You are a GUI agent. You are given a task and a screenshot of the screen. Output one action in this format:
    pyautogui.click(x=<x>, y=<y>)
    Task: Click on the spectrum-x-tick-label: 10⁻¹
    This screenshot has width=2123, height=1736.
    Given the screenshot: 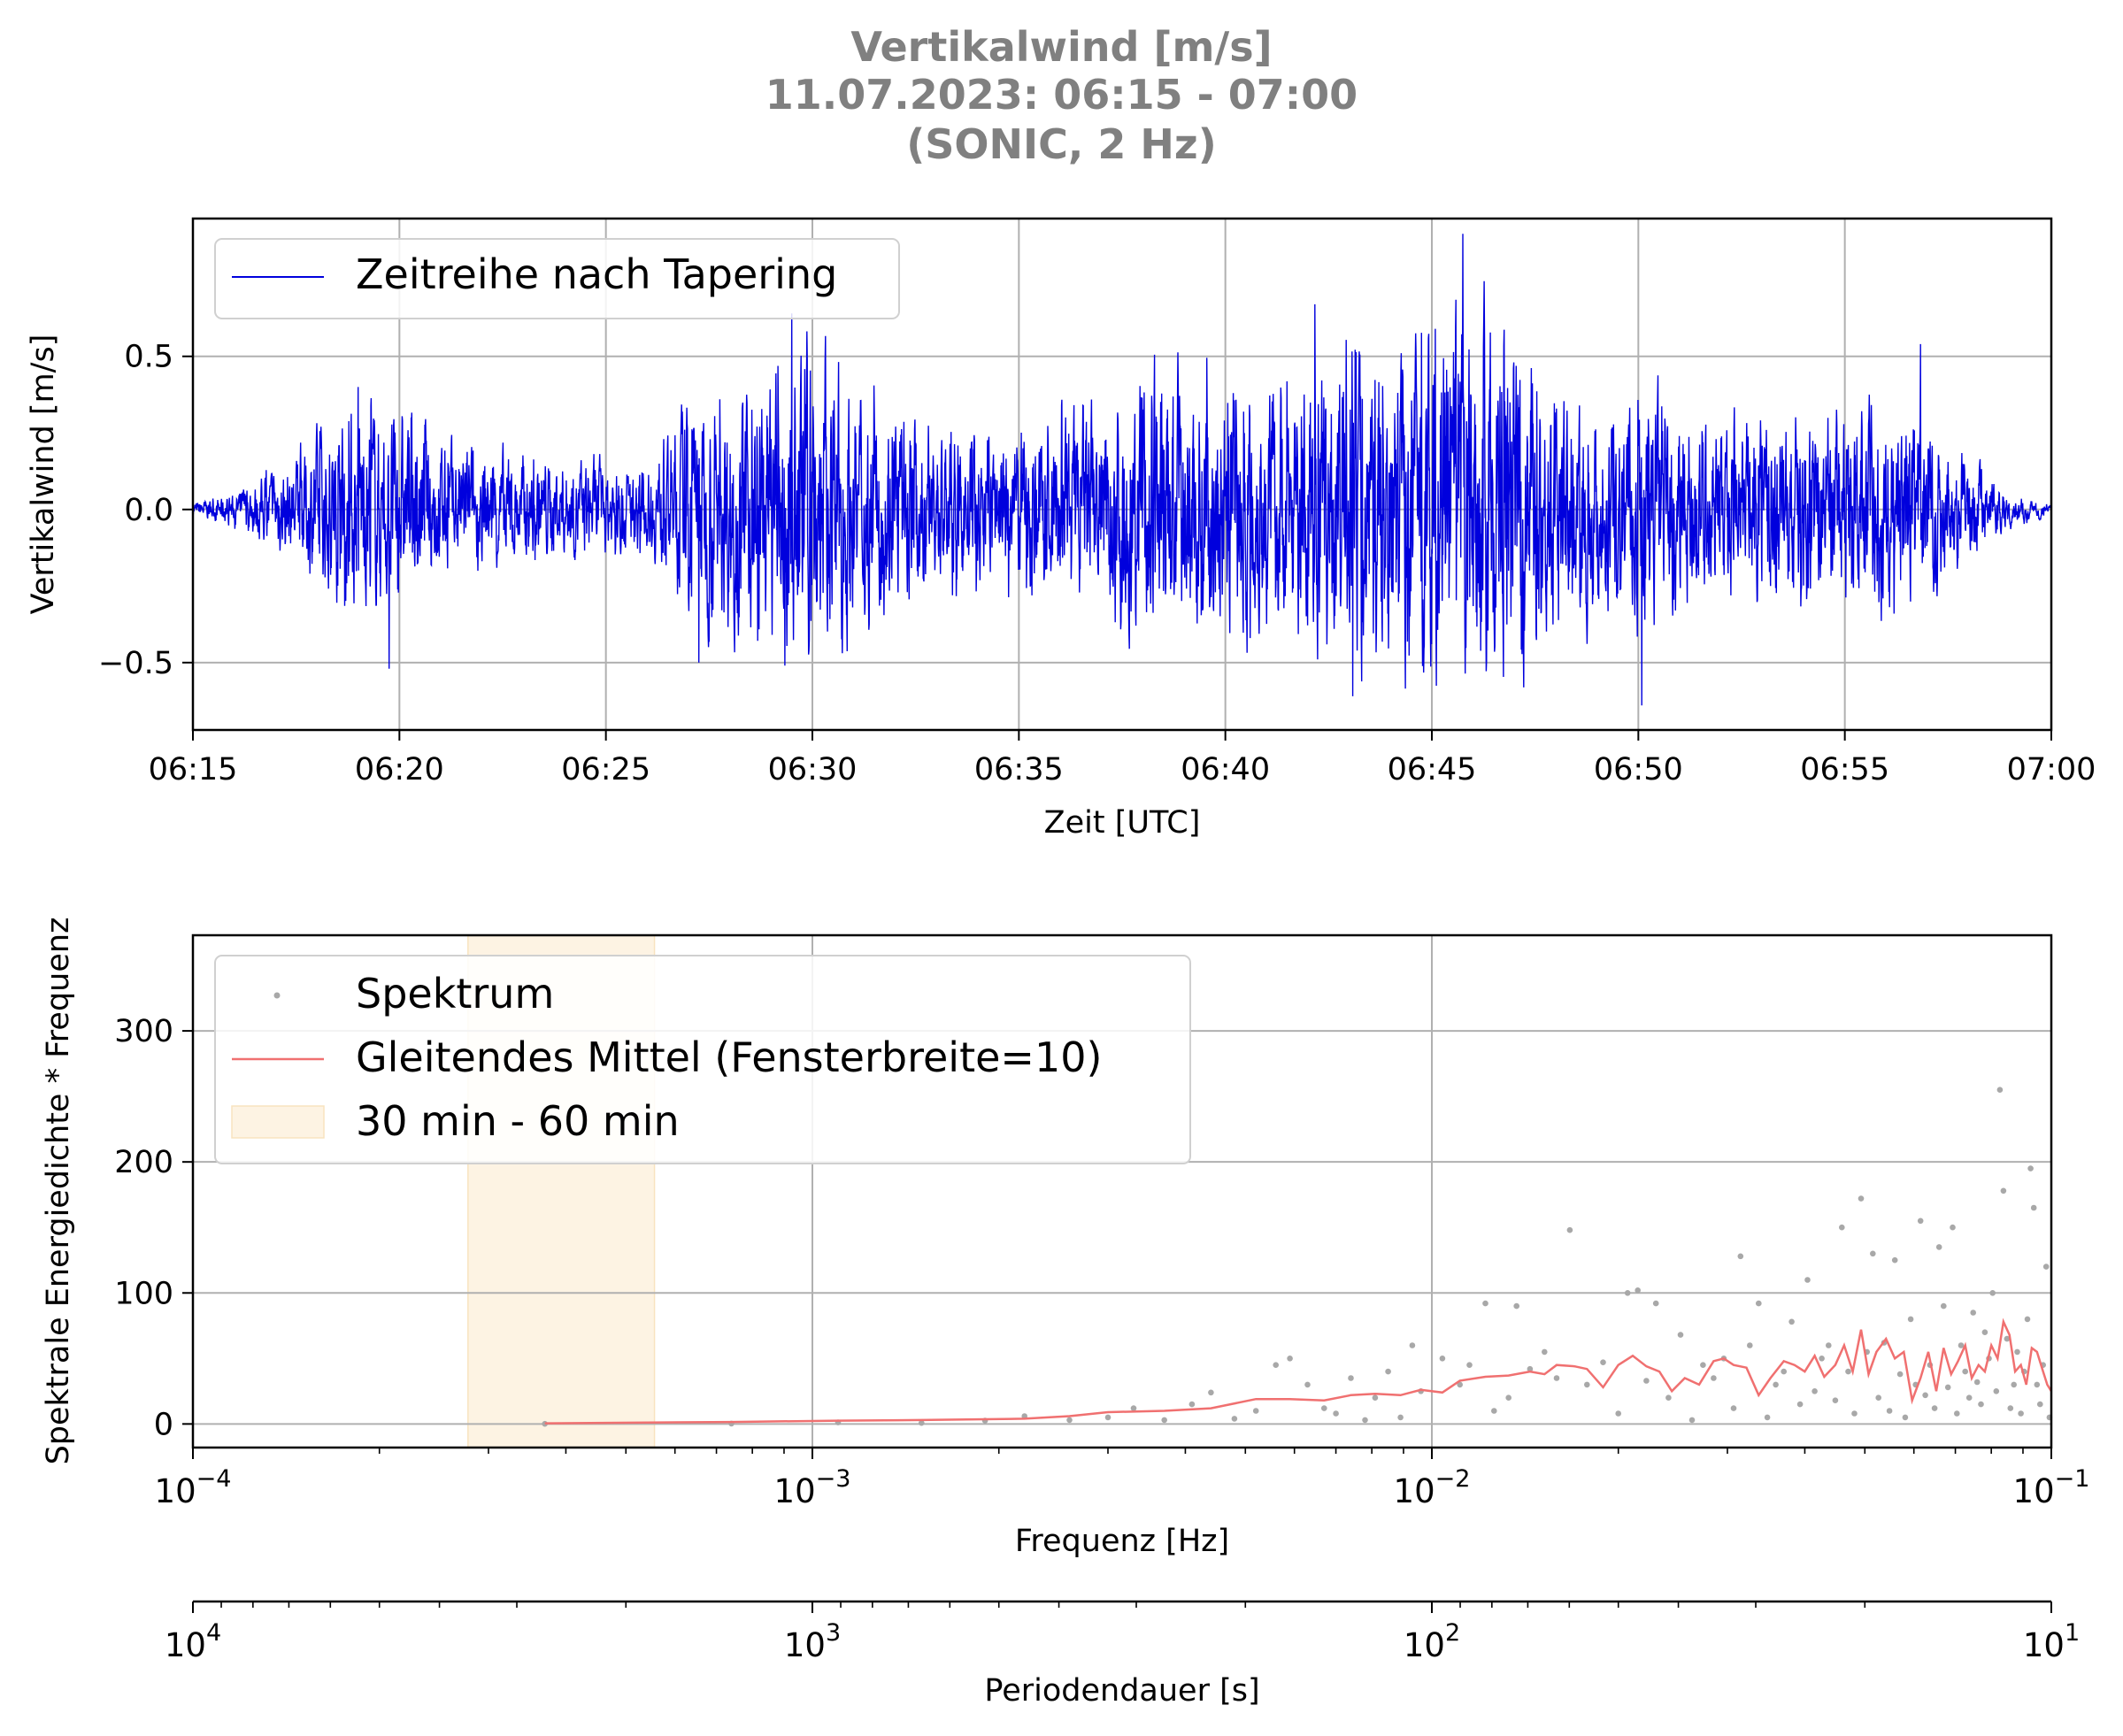 What is the action you would take?
    pyautogui.click(x=2052, y=1488)
    